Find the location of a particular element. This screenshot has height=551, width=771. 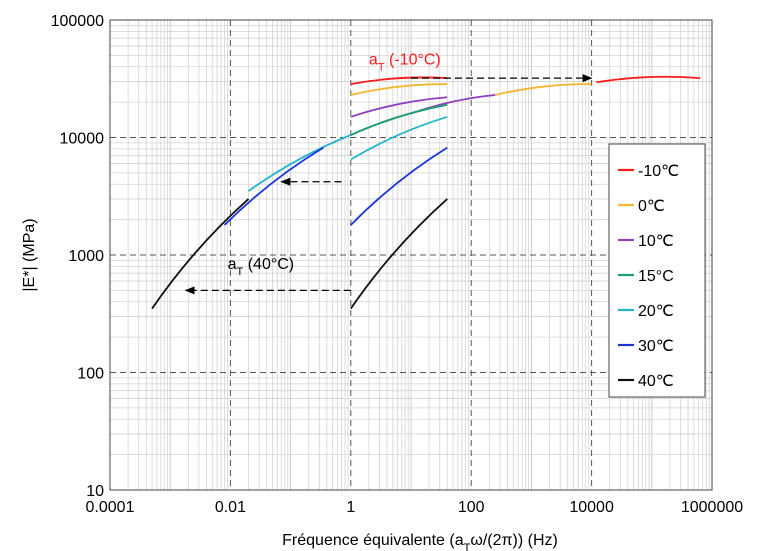

y-tick-label: 1000 is located at coordinates (86, 256).